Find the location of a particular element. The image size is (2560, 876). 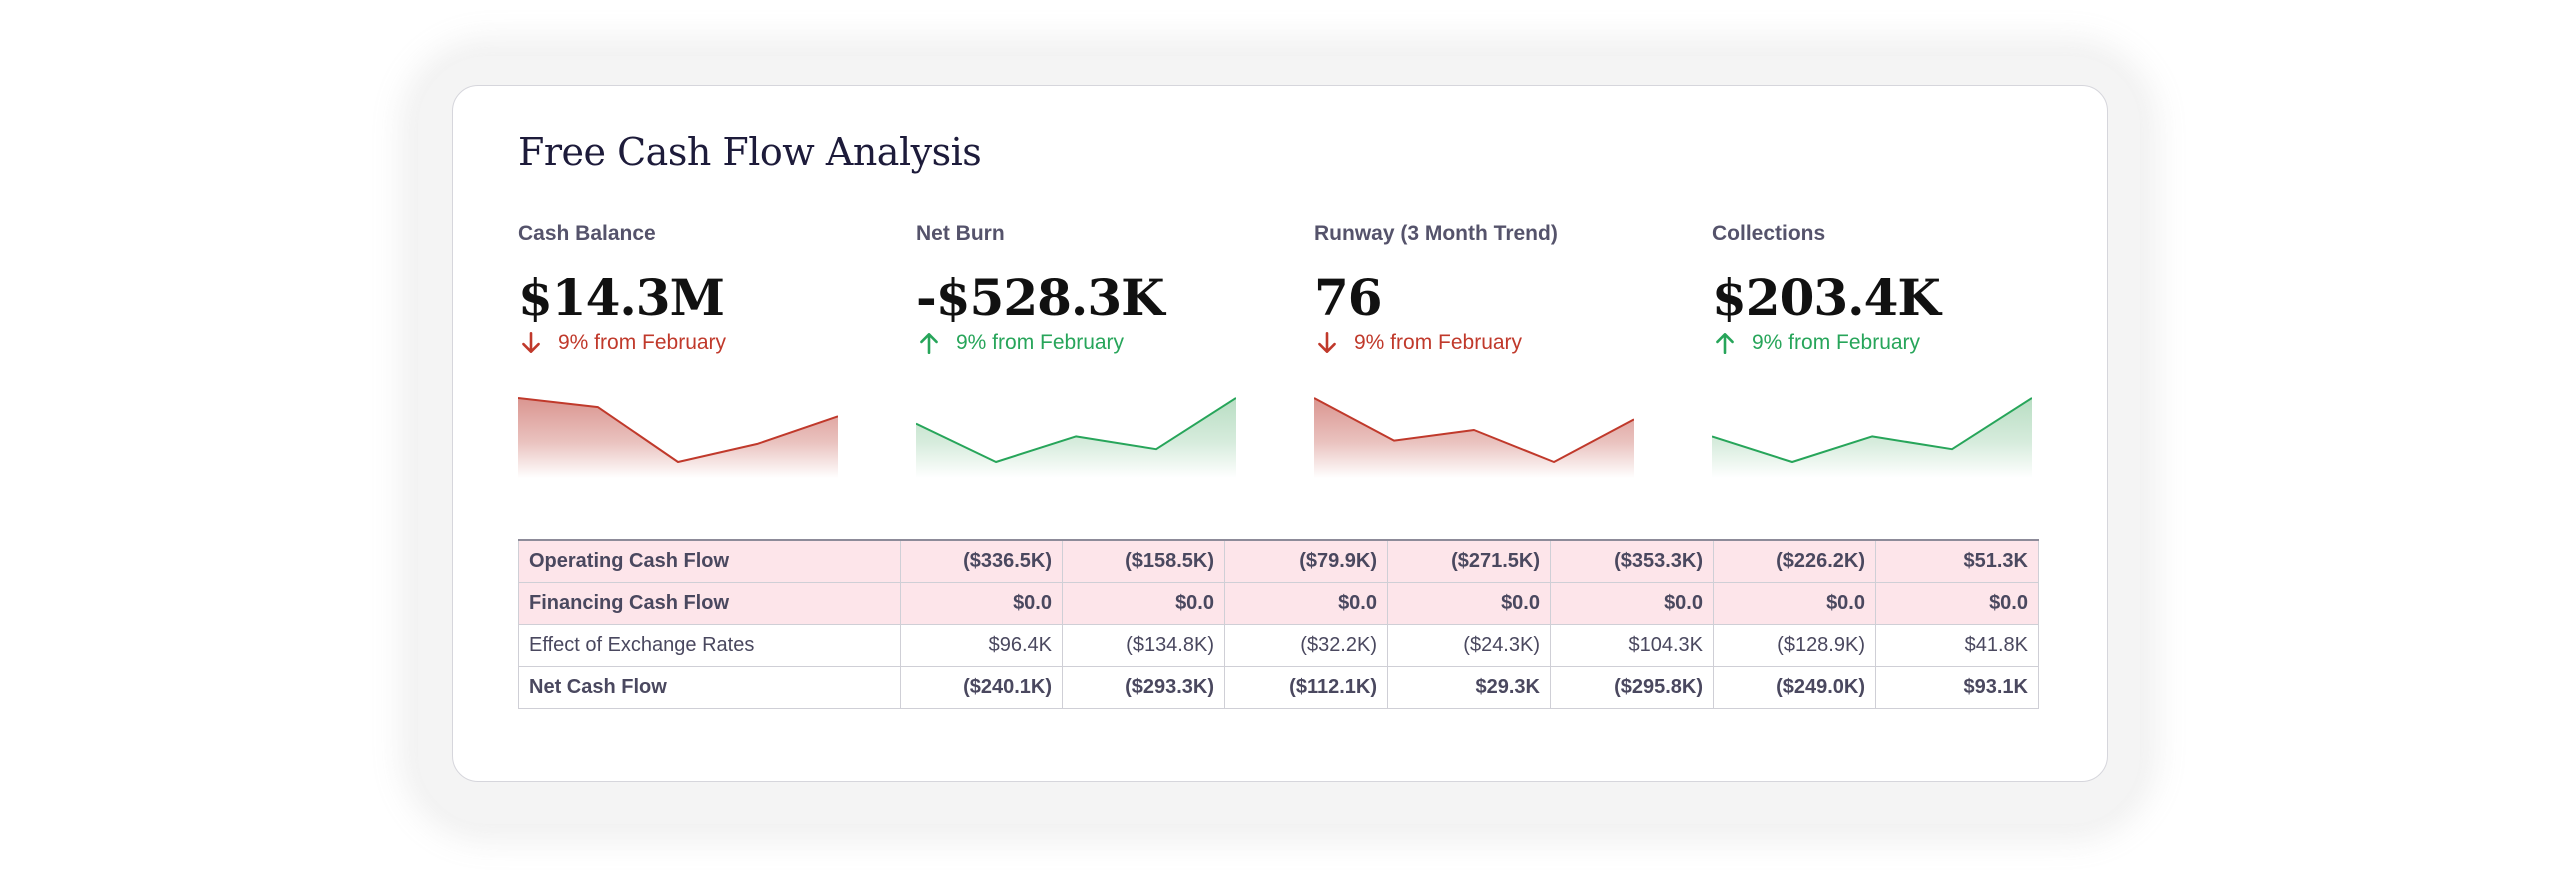

kpi-value: $14.3M is located at coordinates (621, 297).